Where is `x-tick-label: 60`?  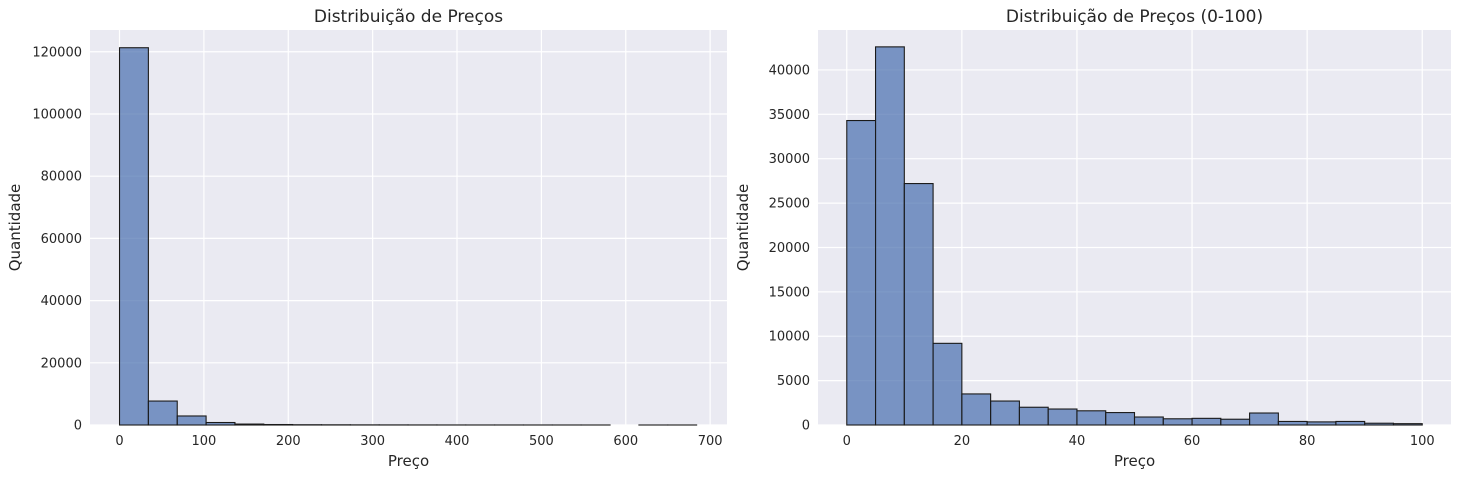
x-tick-label: 60 is located at coordinates (1192, 441).